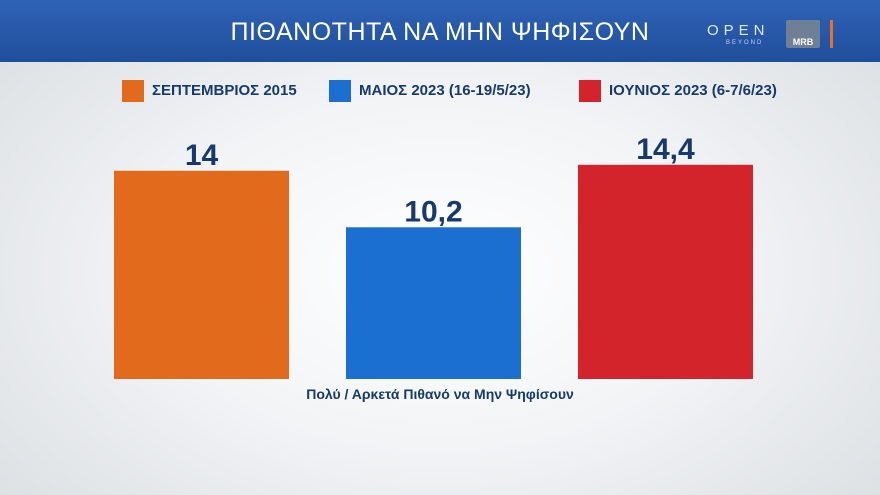  I want to click on bar-value-label-0: 14, so click(202, 155).